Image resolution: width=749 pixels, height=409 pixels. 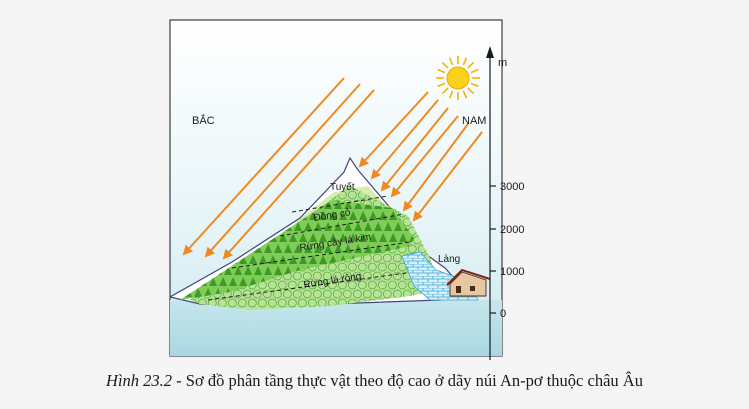 What do you see at coordinates (420, 156) in the screenshot?
I see `sunlight-arrows-south` at bounding box center [420, 156].